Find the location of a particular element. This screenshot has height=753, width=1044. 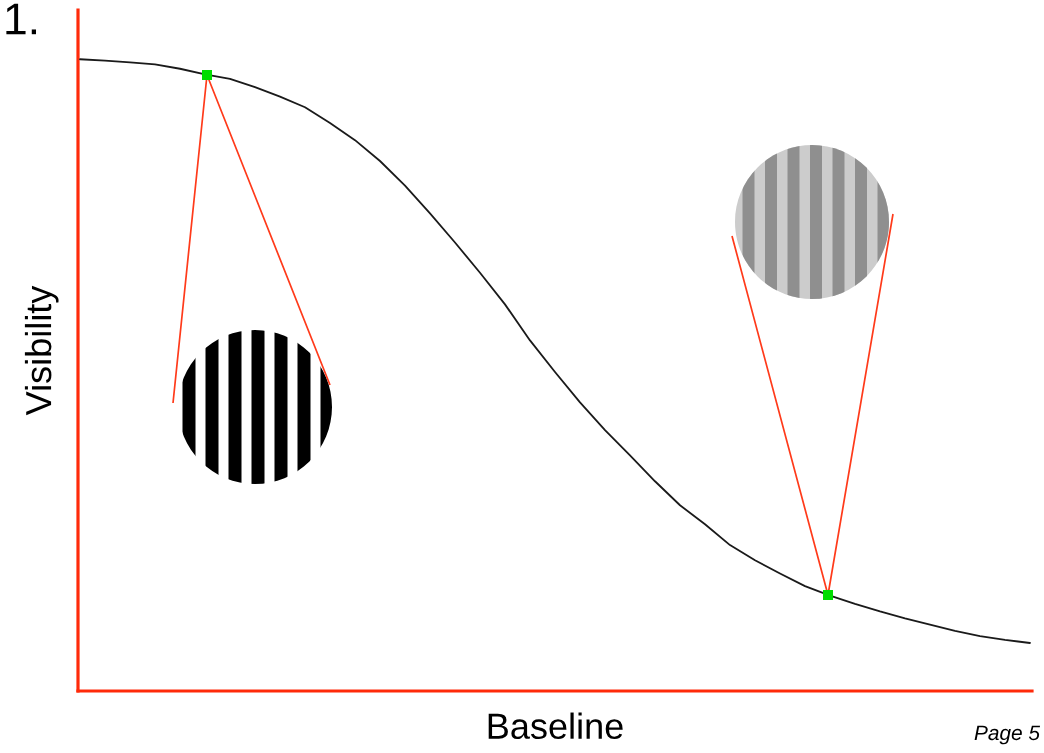

text: 1. is located at coordinates (21, 19).